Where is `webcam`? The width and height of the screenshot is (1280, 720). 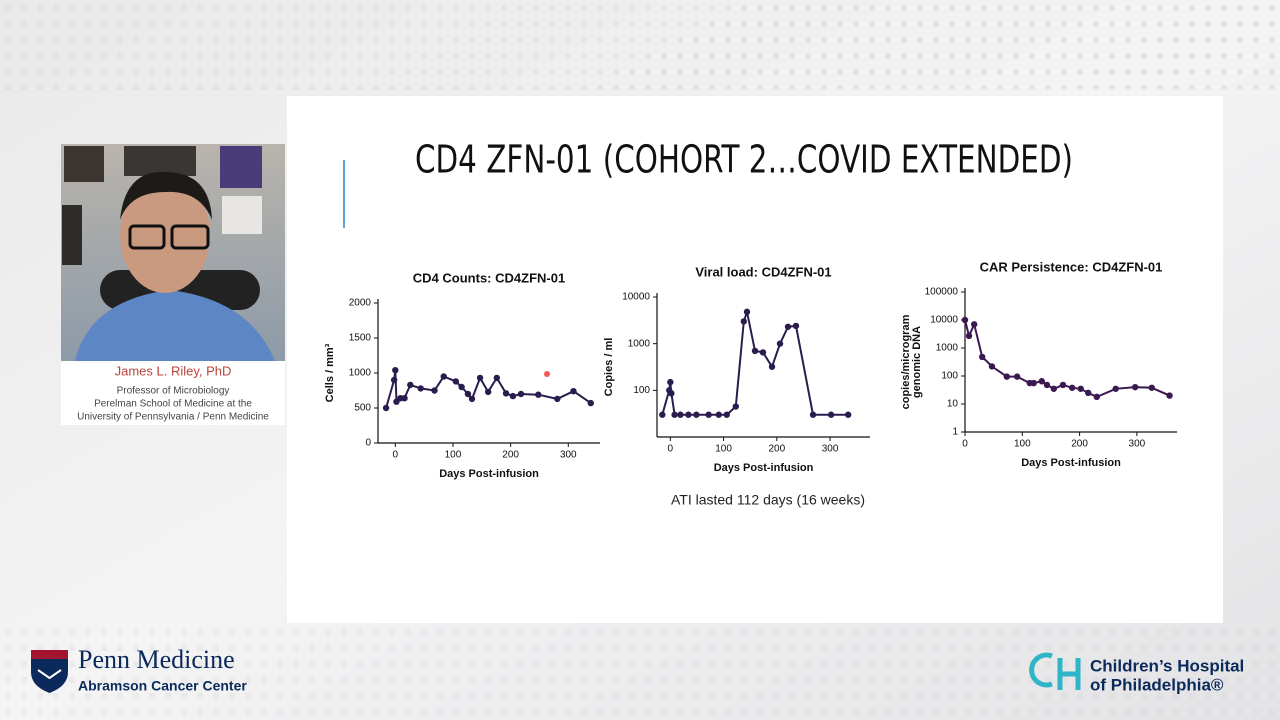
webcam is located at coordinates (173, 252).